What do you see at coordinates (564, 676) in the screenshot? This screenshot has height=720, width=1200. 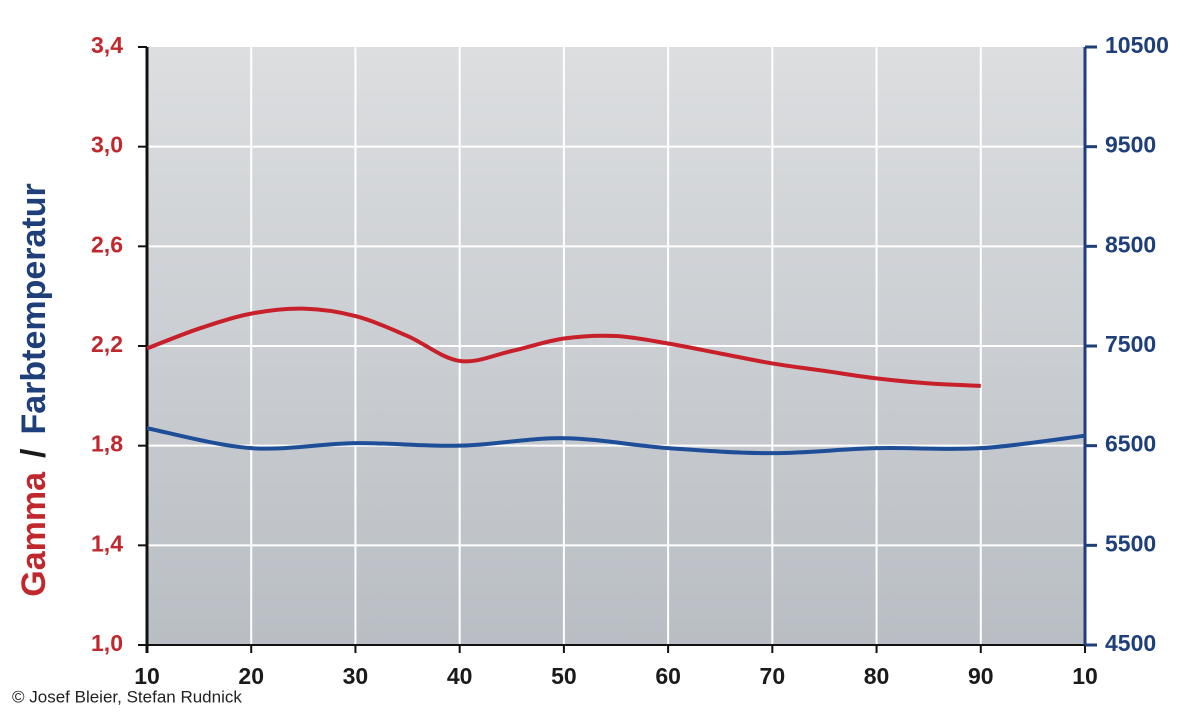 I see `x-tick-label: 50` at bounding box center [564, 676].